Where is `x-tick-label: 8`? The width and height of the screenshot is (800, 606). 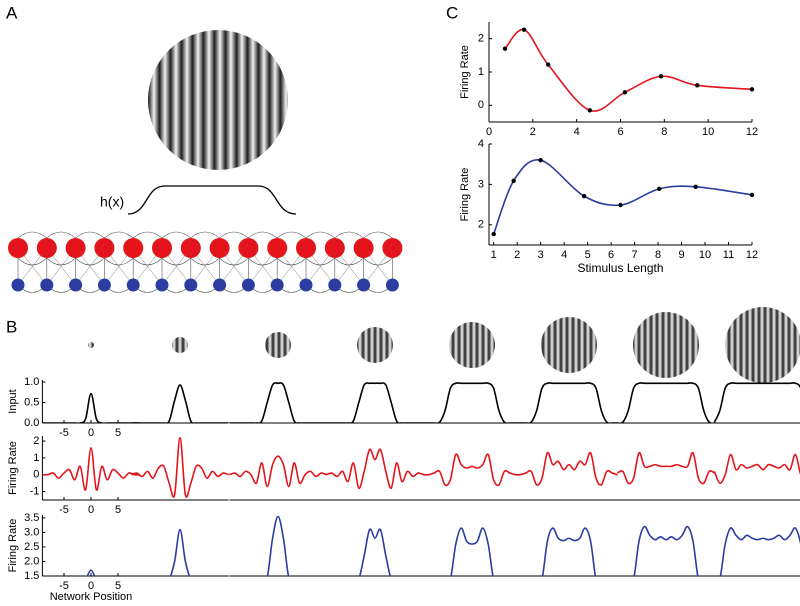 x-tick-label: 8 is located at coordinates (658, 255).